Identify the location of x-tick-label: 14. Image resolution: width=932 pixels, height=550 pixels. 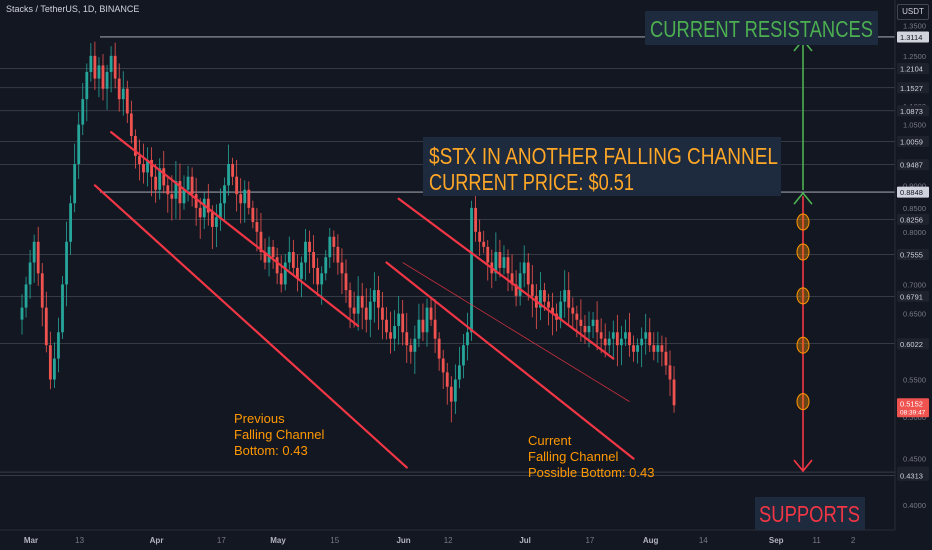
(703, 540).